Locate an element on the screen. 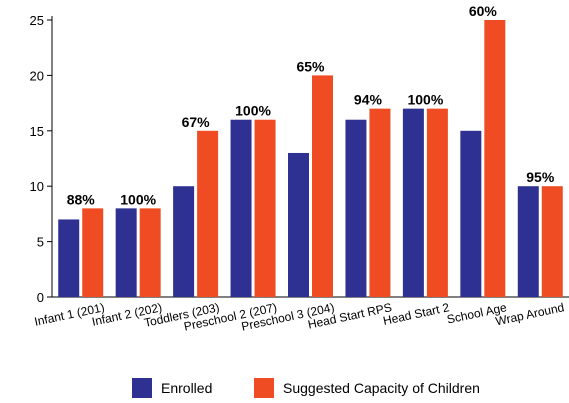 Image resolution: width=569 pixels, height=403 pixels. y-tick-label: 15 is located at coordinates (37, 131).